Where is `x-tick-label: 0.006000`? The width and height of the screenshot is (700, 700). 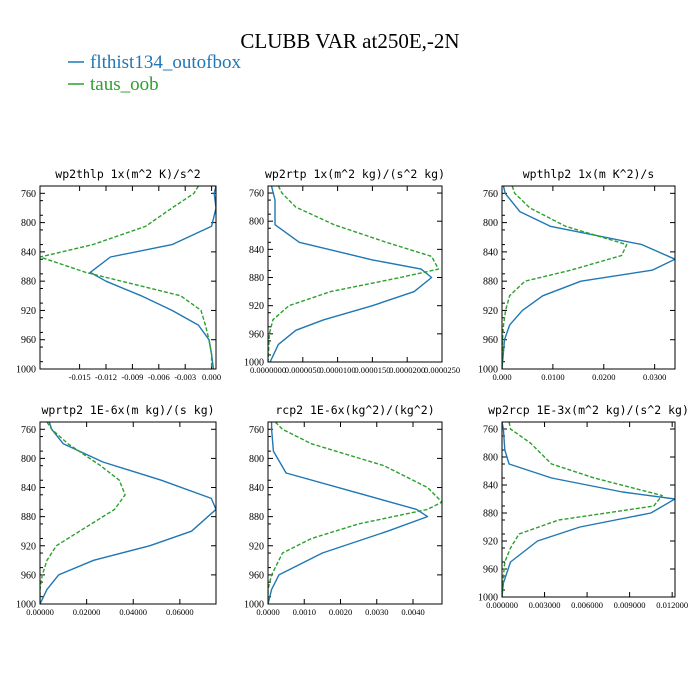
x-tick-label: 0.006000 is located at coordinates (587, 605).